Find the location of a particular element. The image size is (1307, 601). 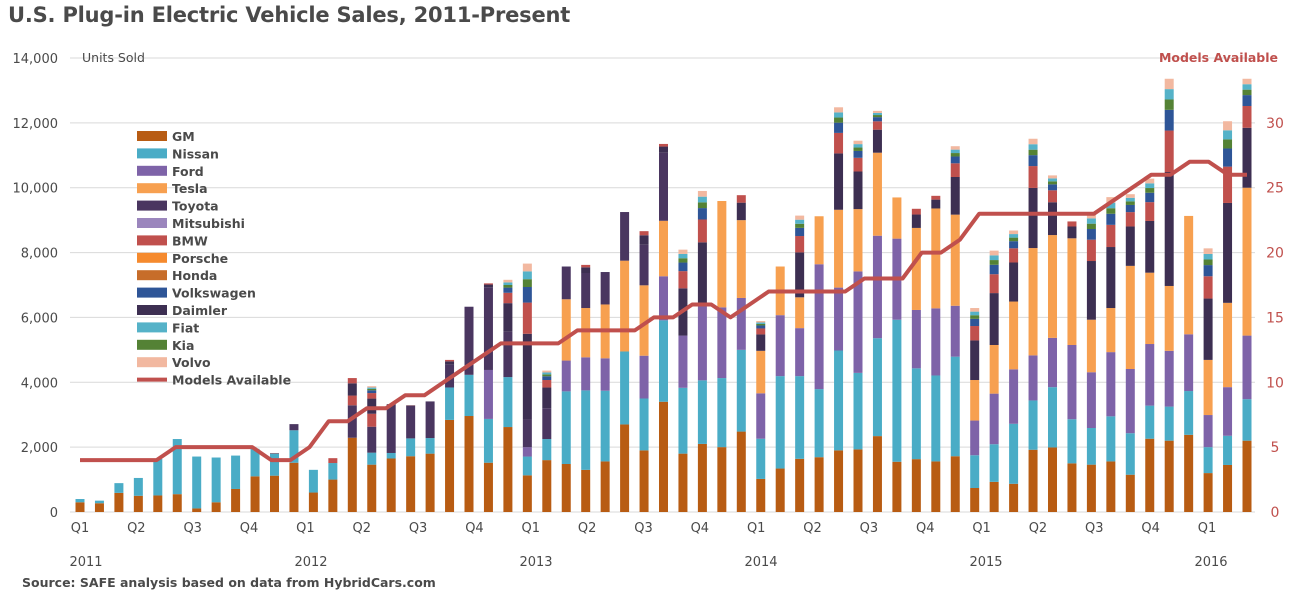

x-tick-year: 2015 is located at coordinates (985, 562).